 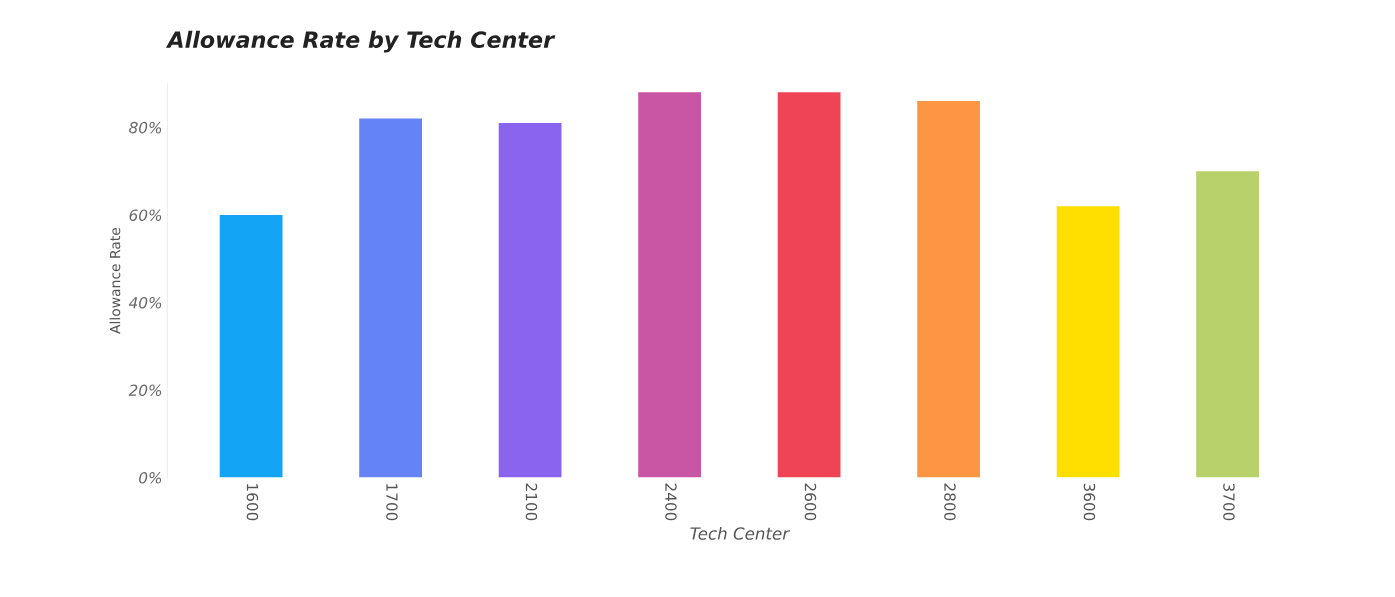 What do you see at coordinates (145, 302) in the screenshot?
I see `y-tick-label: 40%` at bounding box center [145, 302].